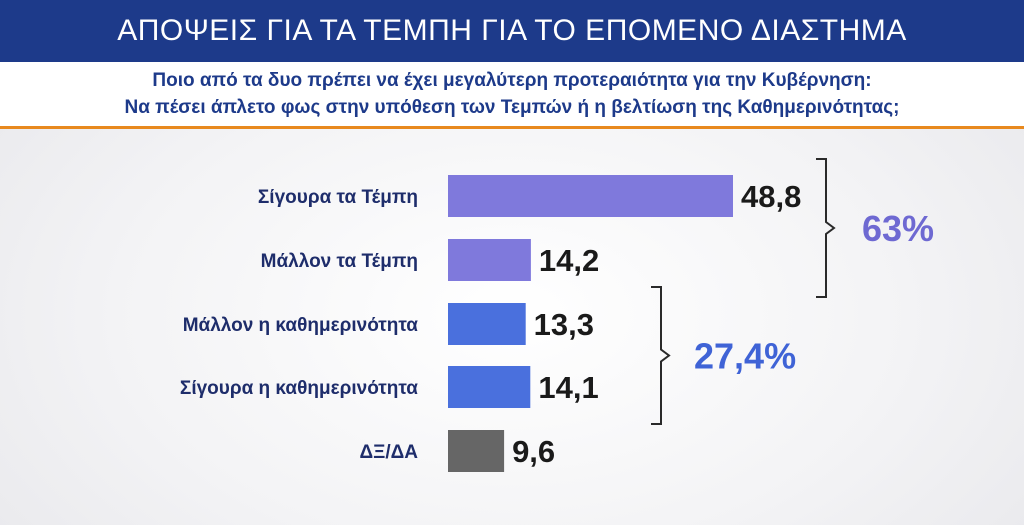 Image resolution: width=1024 pixels, height=525 pixels. I want to click on group-total-label-1: 63%, so click(898, 228).